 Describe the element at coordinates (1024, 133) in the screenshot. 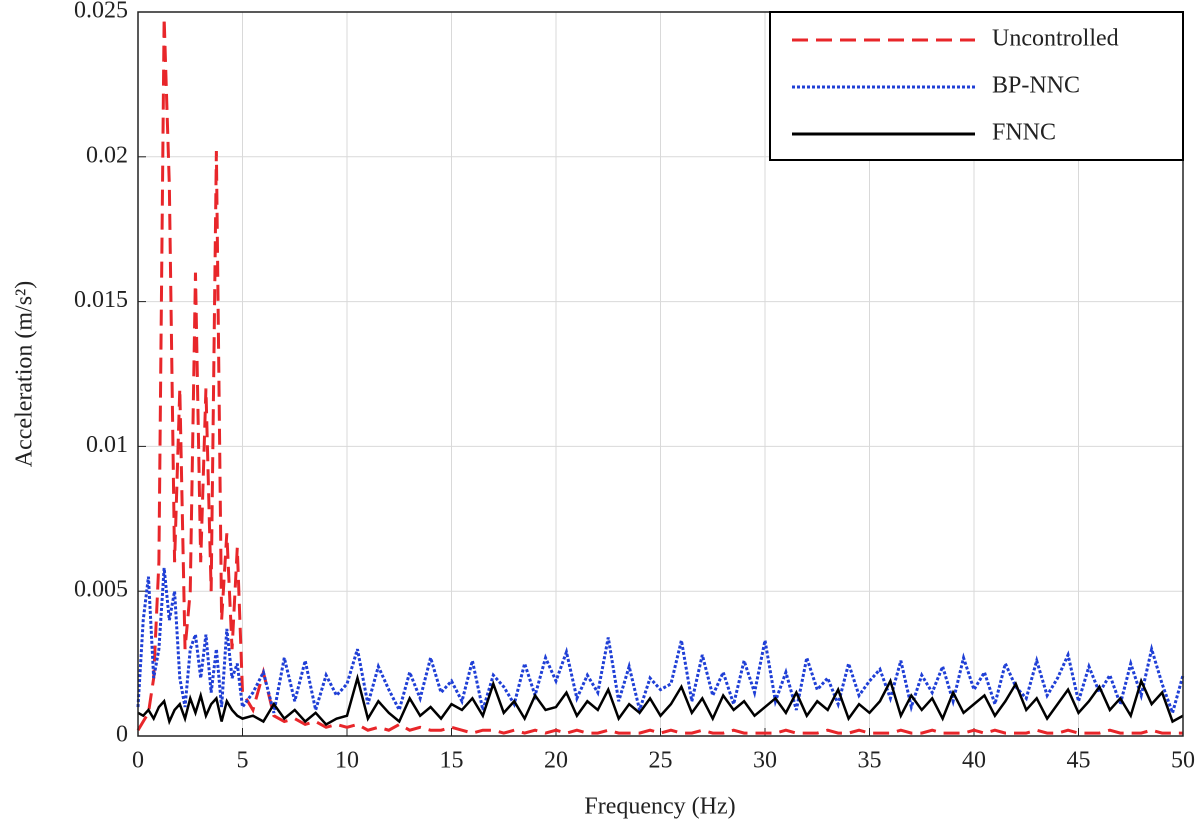

I see `legend-label: FNNC` at that location.